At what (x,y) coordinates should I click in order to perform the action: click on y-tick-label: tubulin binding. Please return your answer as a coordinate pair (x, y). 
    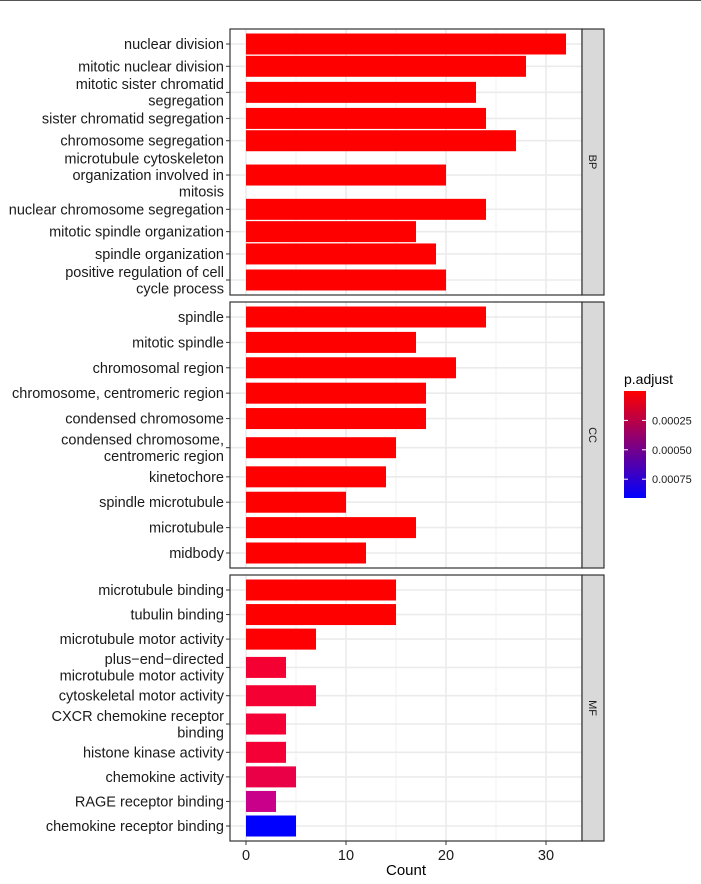
    Looking at the image, I should click on (177, 616).